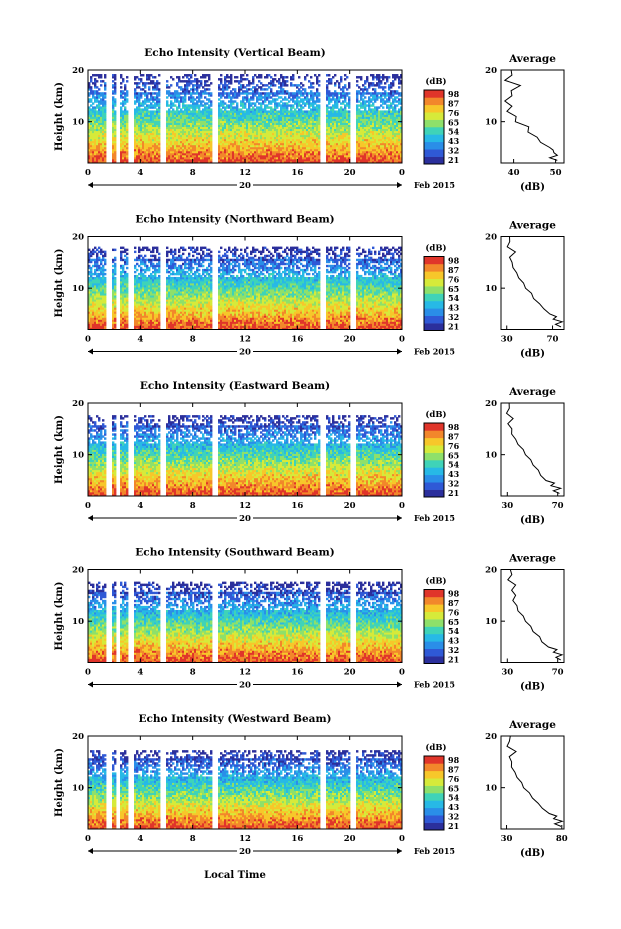 The height and width of the screenshot is (929, 621). What do you see at coordinates (140, 173) in the screenshot?
I see `x-tick-label: 4` at bounding box center [140, 173].